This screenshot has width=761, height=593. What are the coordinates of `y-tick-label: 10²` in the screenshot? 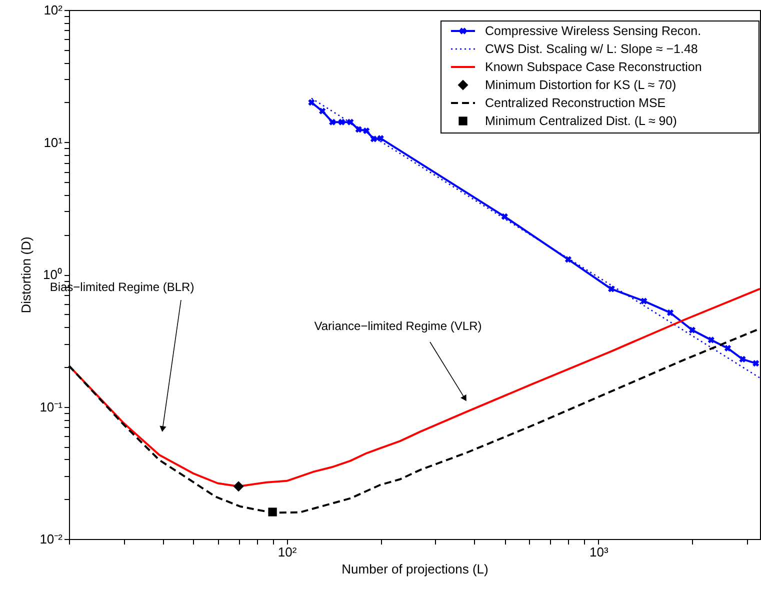 It's located at (54, 10).